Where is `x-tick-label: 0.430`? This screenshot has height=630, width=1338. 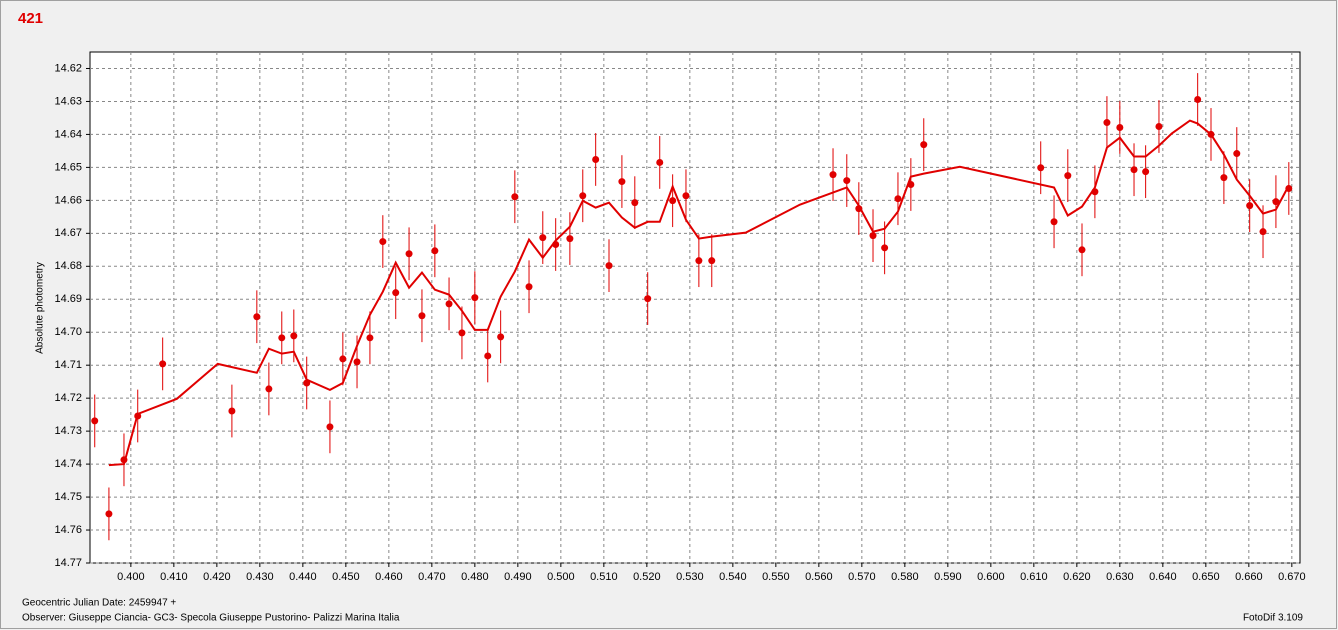
x-tick-label: 0.430 is located at coordinates (260, 577).